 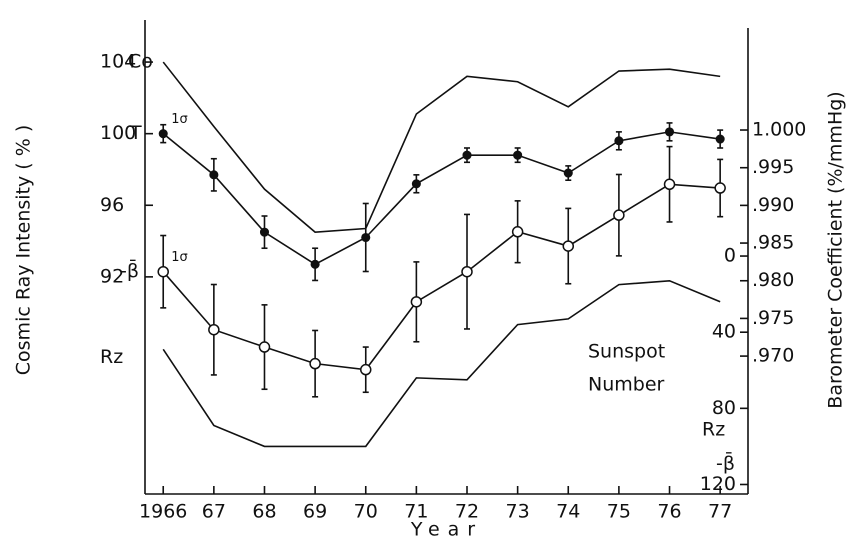 I want to click on y2-tick-label: .990, so click(x=773, y=205).